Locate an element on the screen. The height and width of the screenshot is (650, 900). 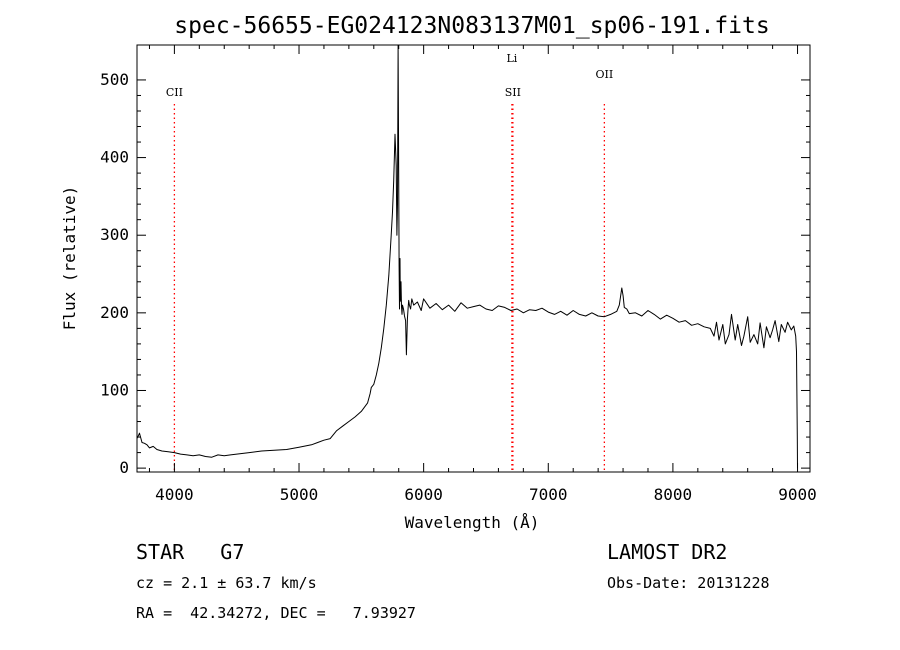
y-tick-label: 500 is located at coordinates (114, 79).